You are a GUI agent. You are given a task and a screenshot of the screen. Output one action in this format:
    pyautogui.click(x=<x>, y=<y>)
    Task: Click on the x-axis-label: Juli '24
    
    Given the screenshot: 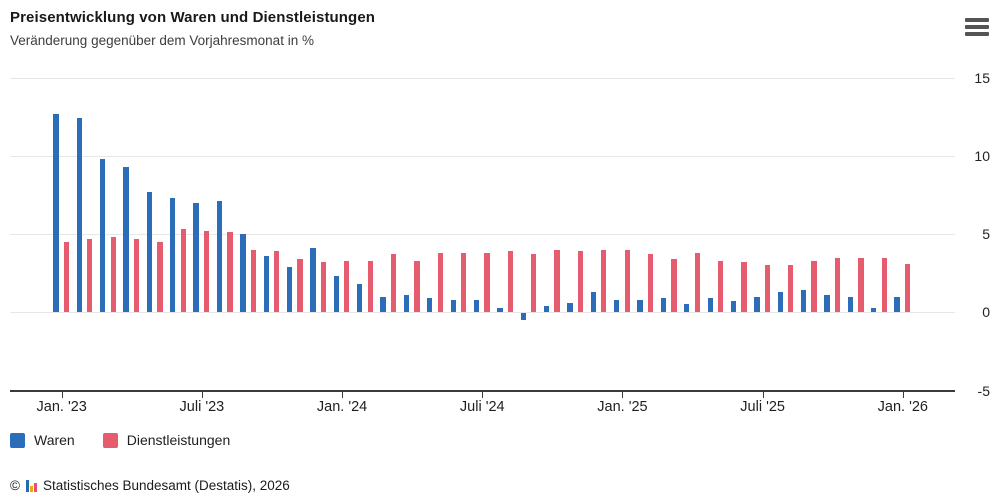 What is the action you would take?
    pyautogui.click(x=482, y=407)
    